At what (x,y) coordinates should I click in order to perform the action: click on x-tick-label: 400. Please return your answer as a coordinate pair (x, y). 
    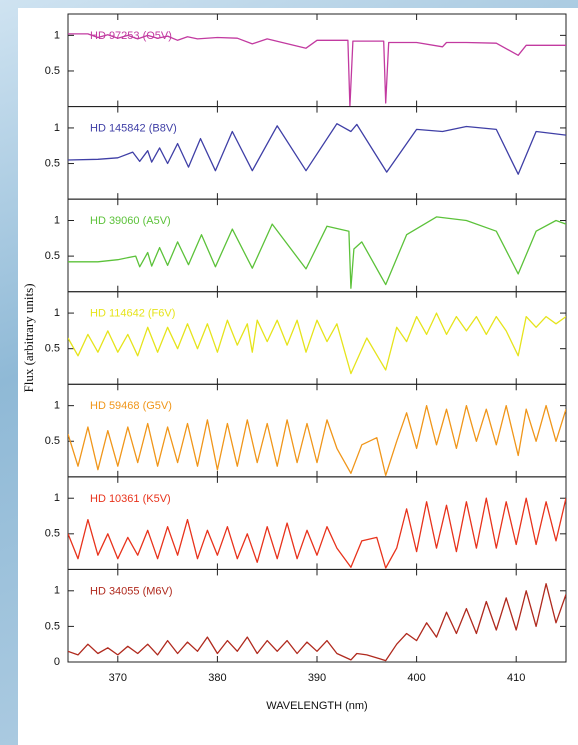
    Looking at the image, I should click on (416, 678).